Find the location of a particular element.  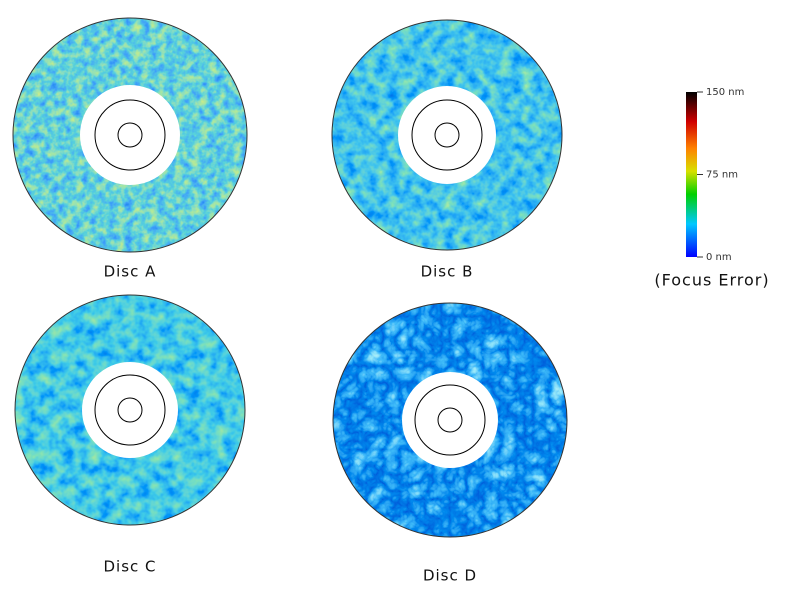

disc-d is located at coordinates (450, 420).